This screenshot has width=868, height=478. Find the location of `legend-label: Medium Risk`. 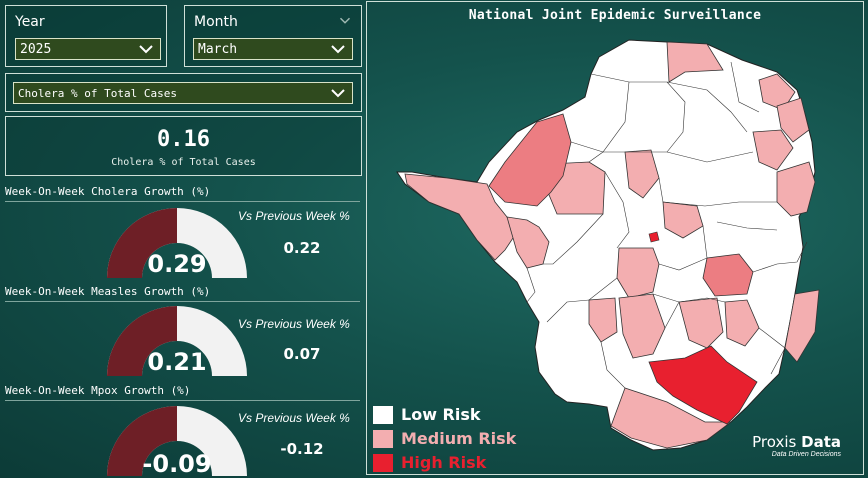

legend-label: Medium Risk is located at coordinates (459, 438).